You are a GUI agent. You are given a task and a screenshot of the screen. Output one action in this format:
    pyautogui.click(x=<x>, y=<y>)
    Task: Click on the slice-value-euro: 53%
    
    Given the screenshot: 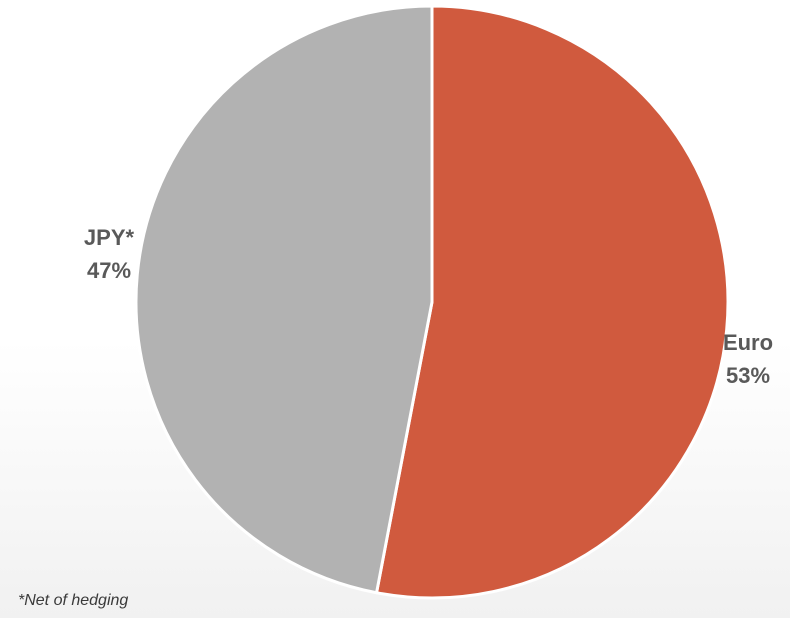 What is the action you would take?
    pyautogui.click(x=748, y=375)
    